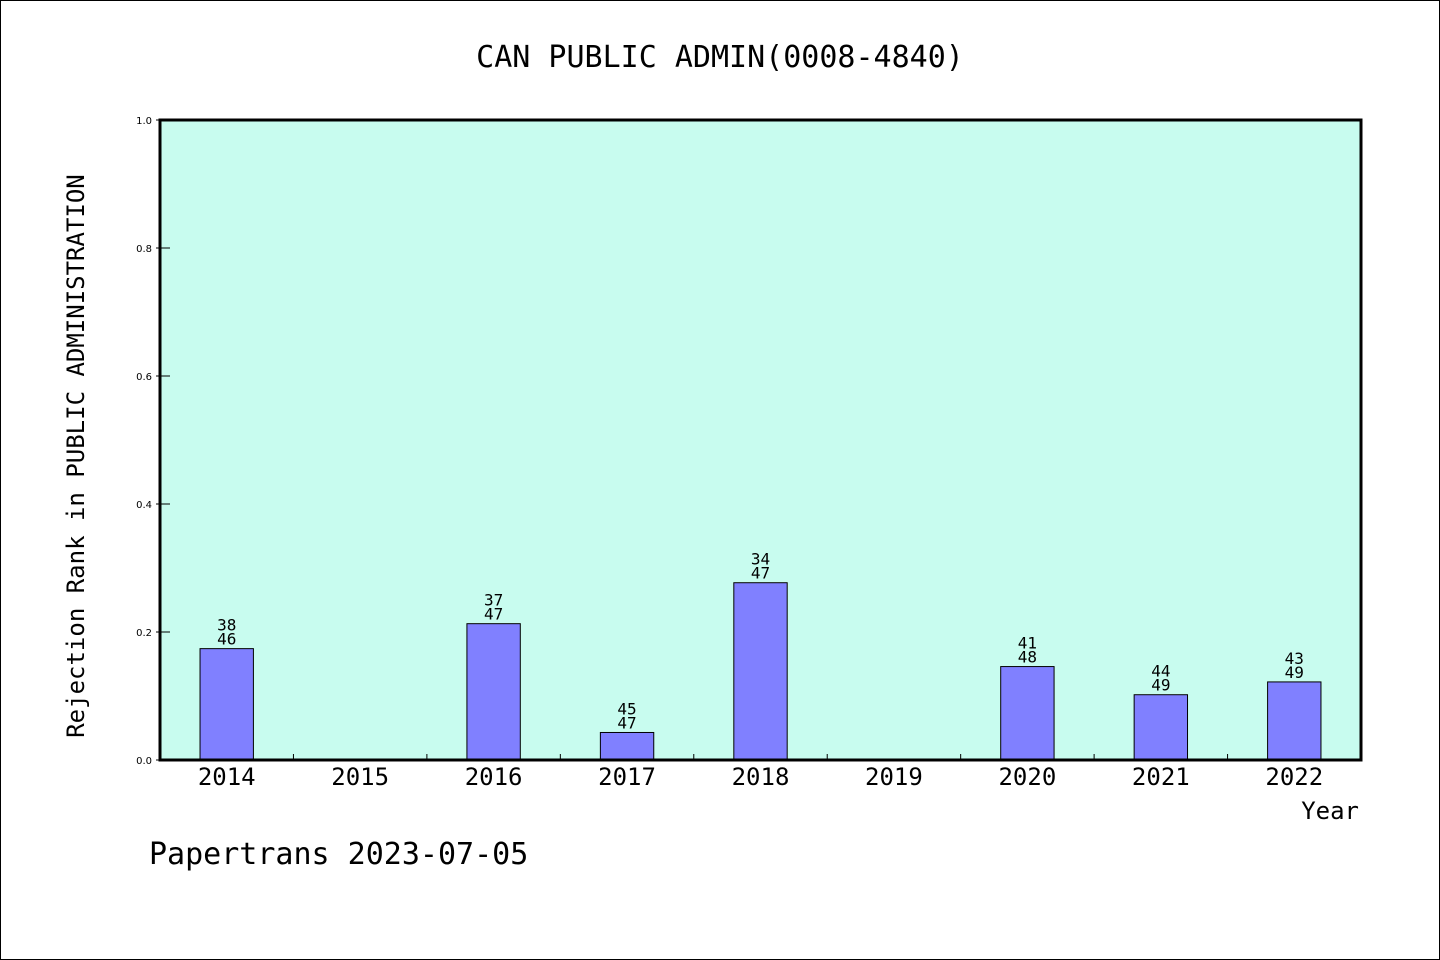 The width and height of the screenshot is (1440, 960). I want to click on x-tick-label-2018: 2018, so click(761, 777).